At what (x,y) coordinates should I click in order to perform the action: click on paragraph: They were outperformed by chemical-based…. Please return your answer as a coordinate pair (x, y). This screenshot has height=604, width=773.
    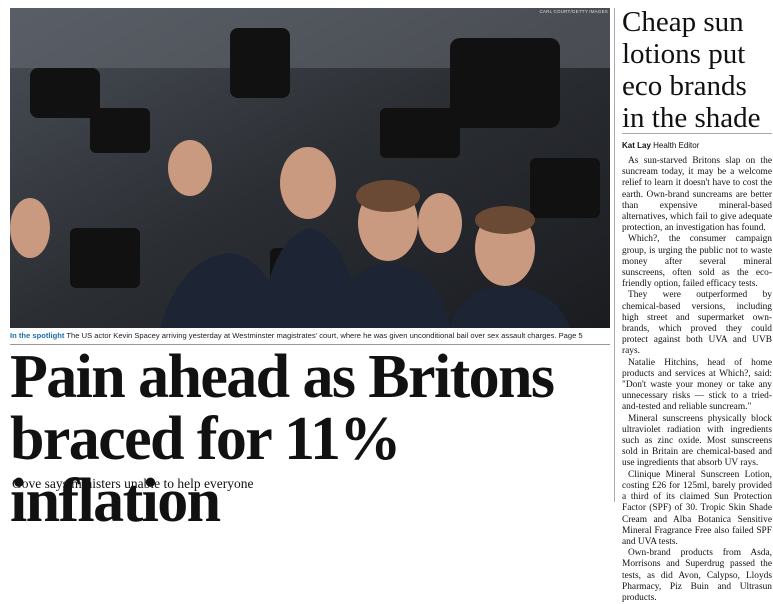
    Looking at the image, I should click on (697, 323).